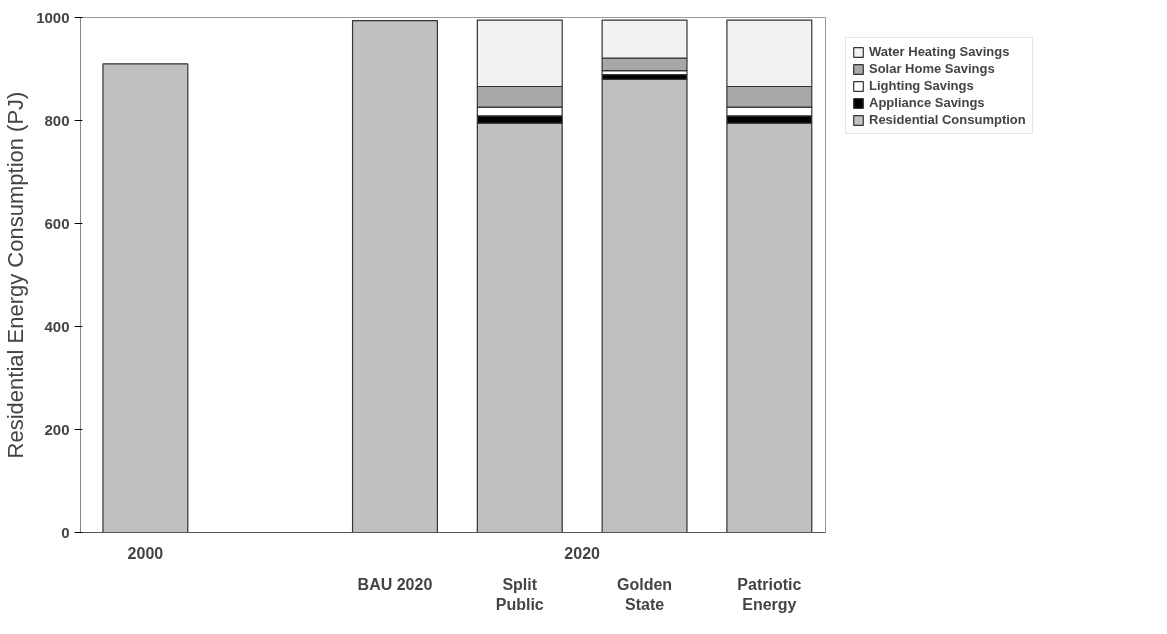  Describe the element at coordinates (519, 594) in the screenshot. I see `x-tick-label: Split Public` at that location.